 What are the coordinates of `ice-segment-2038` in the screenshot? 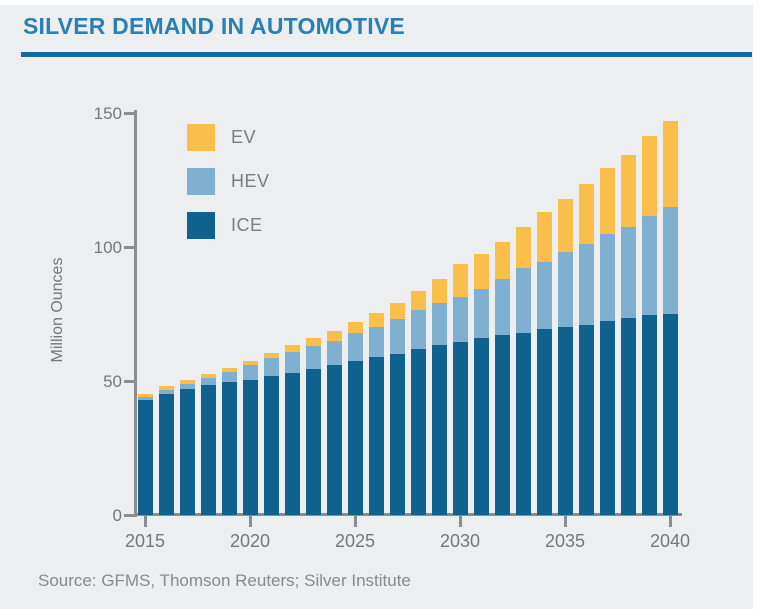 It's located at (628, 416).